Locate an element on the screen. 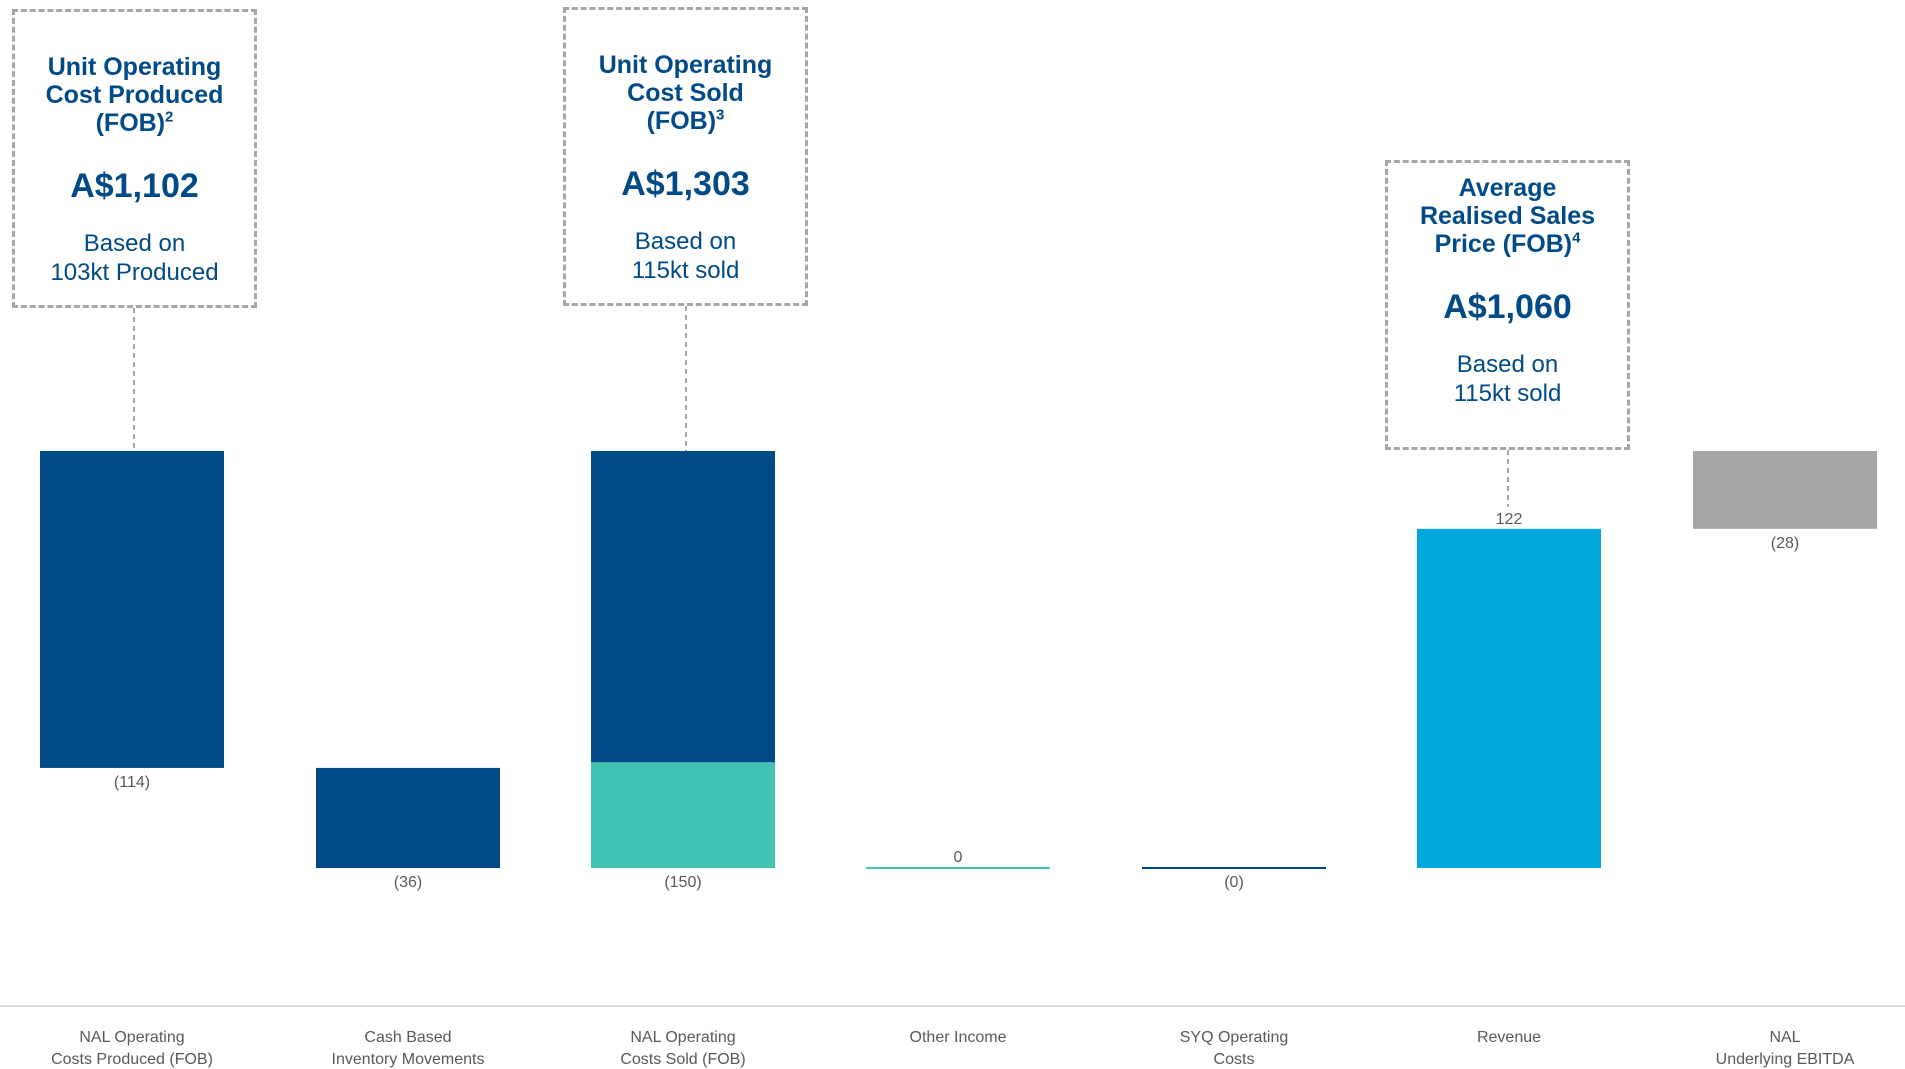  category-label-3: NAL Operating Costs Sold (FOB) is located at coordinates (682, 1048).